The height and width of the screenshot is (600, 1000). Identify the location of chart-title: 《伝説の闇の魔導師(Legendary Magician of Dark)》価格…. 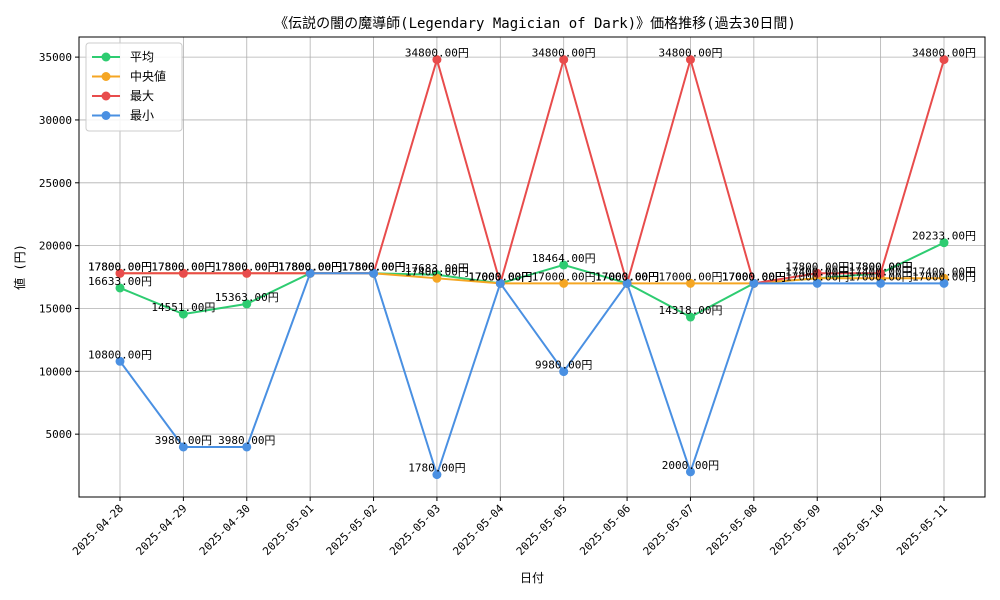
(535, 24).